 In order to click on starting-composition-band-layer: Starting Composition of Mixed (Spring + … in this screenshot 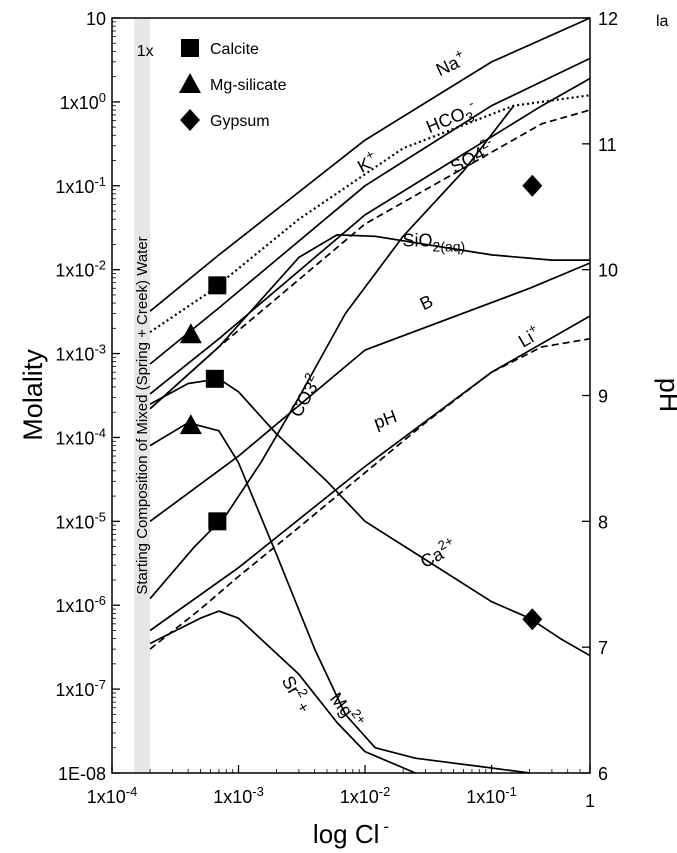, I will do `click(144, 395)`.